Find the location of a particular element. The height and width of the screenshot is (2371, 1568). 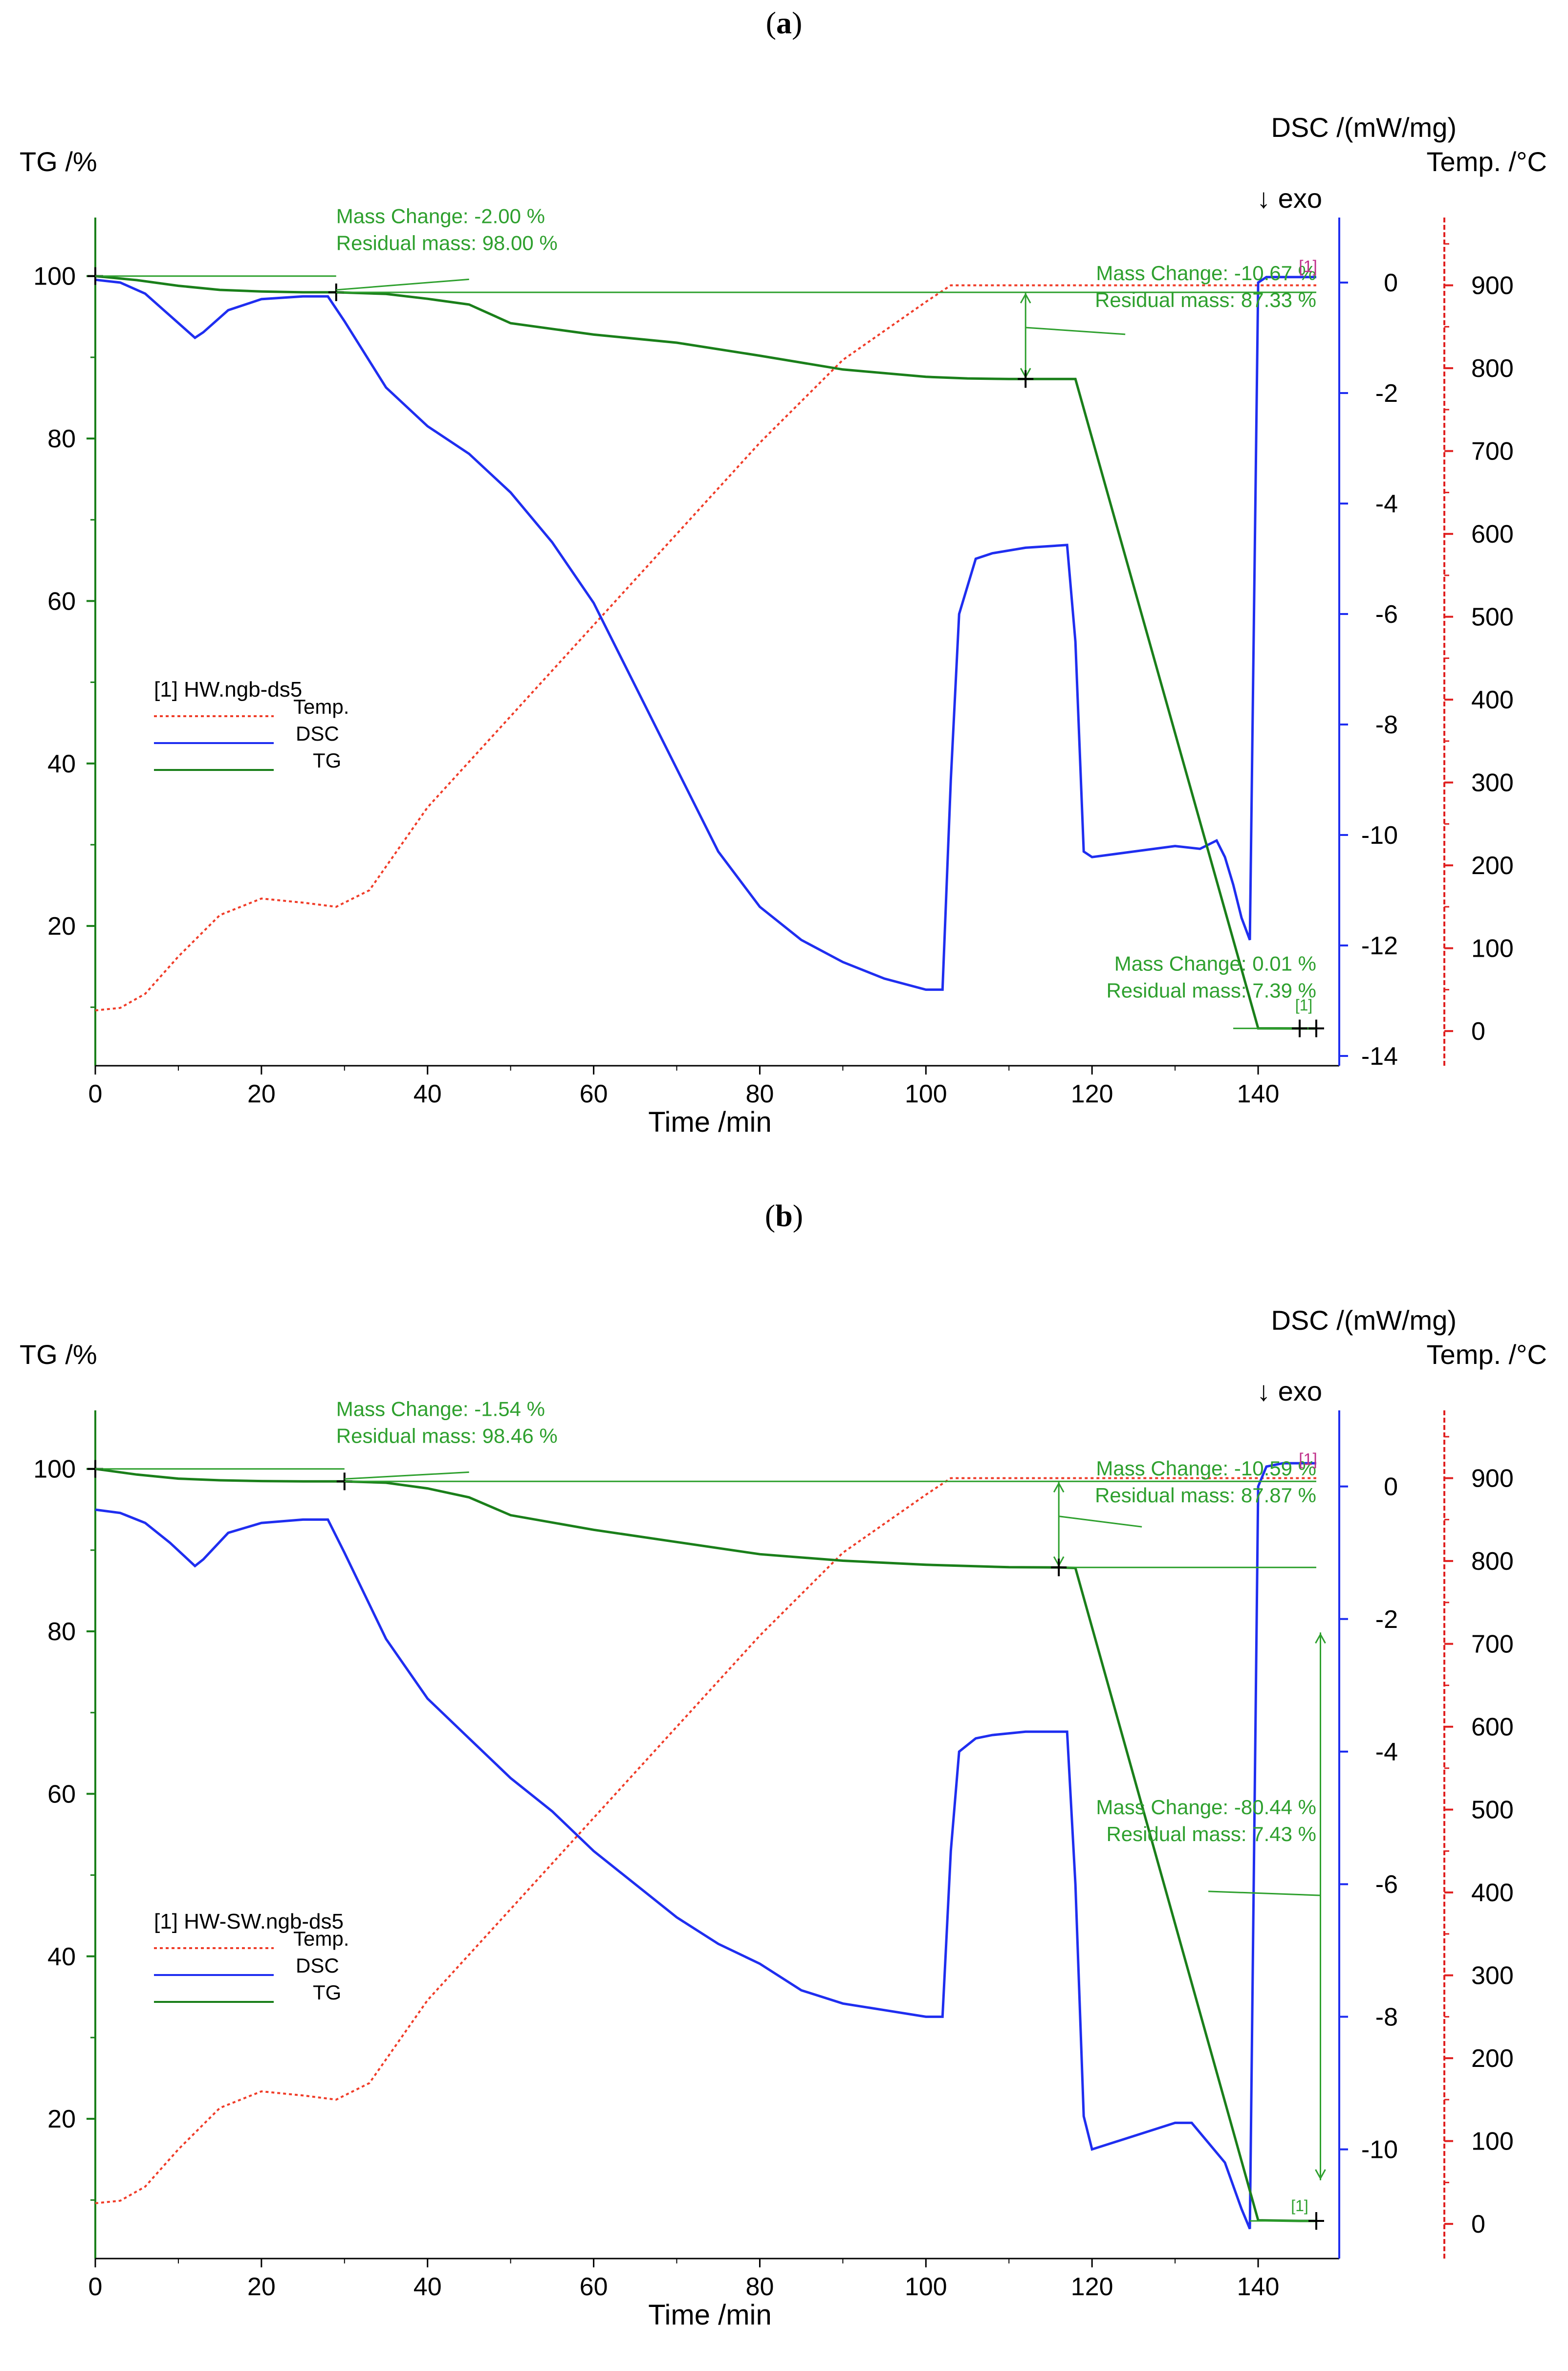

legend-title: [1] HW.ngb-ds5 is located at coordinates (228, 690).